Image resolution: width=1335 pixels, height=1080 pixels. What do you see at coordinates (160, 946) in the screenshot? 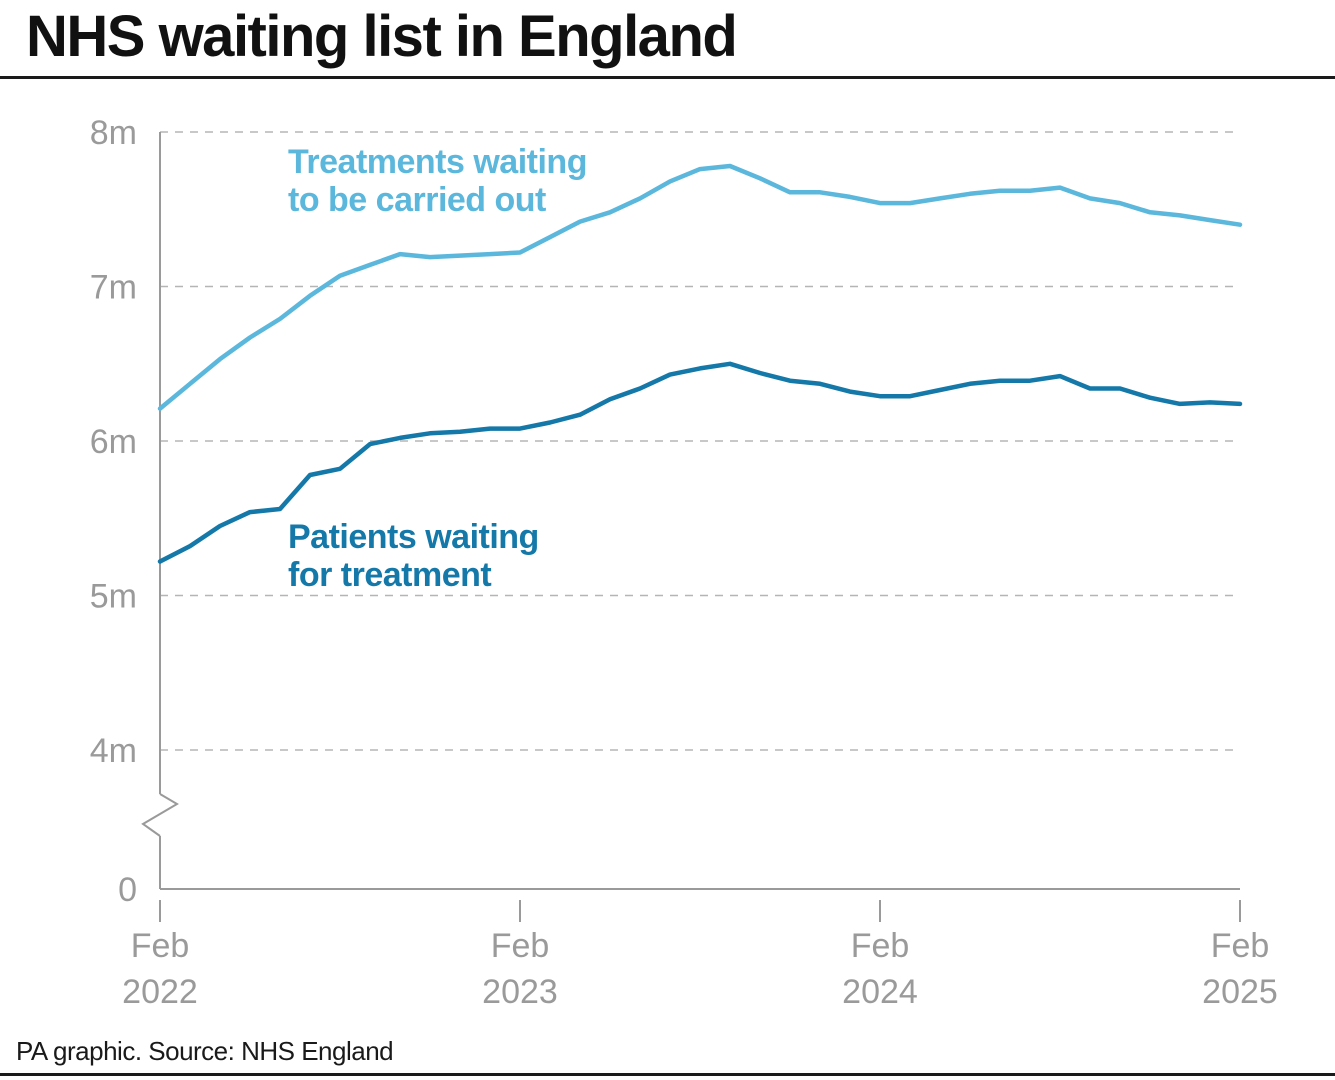
I see `x-tick-month-2022: Feb` at bounding box center [160, 946].